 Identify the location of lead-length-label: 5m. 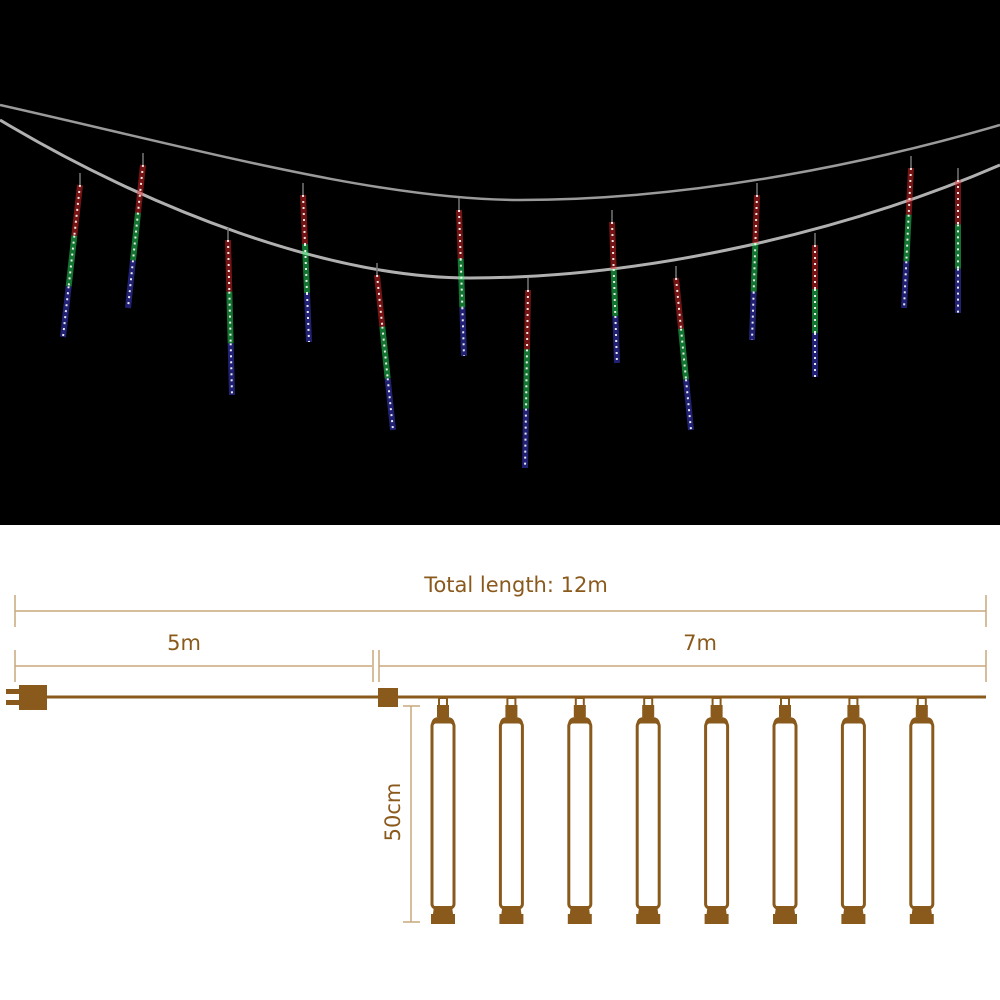
(184, 643).